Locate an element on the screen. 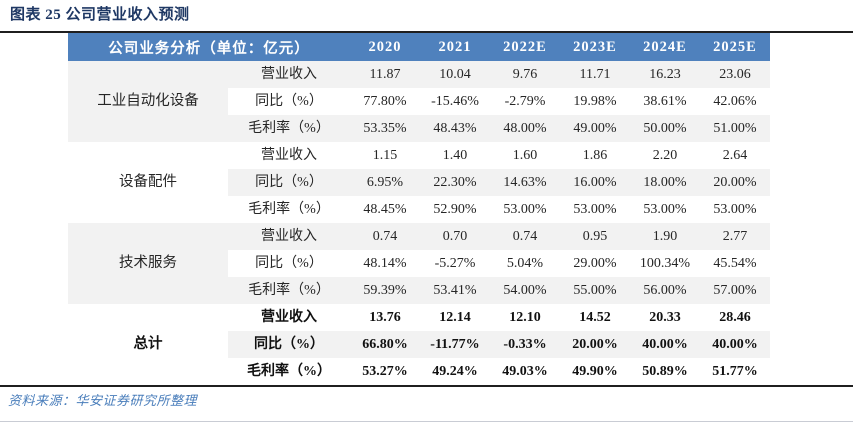 The height and width of the screenshot is (424, 853). cell-value: 1.86 is located at coordinates (595, 155).